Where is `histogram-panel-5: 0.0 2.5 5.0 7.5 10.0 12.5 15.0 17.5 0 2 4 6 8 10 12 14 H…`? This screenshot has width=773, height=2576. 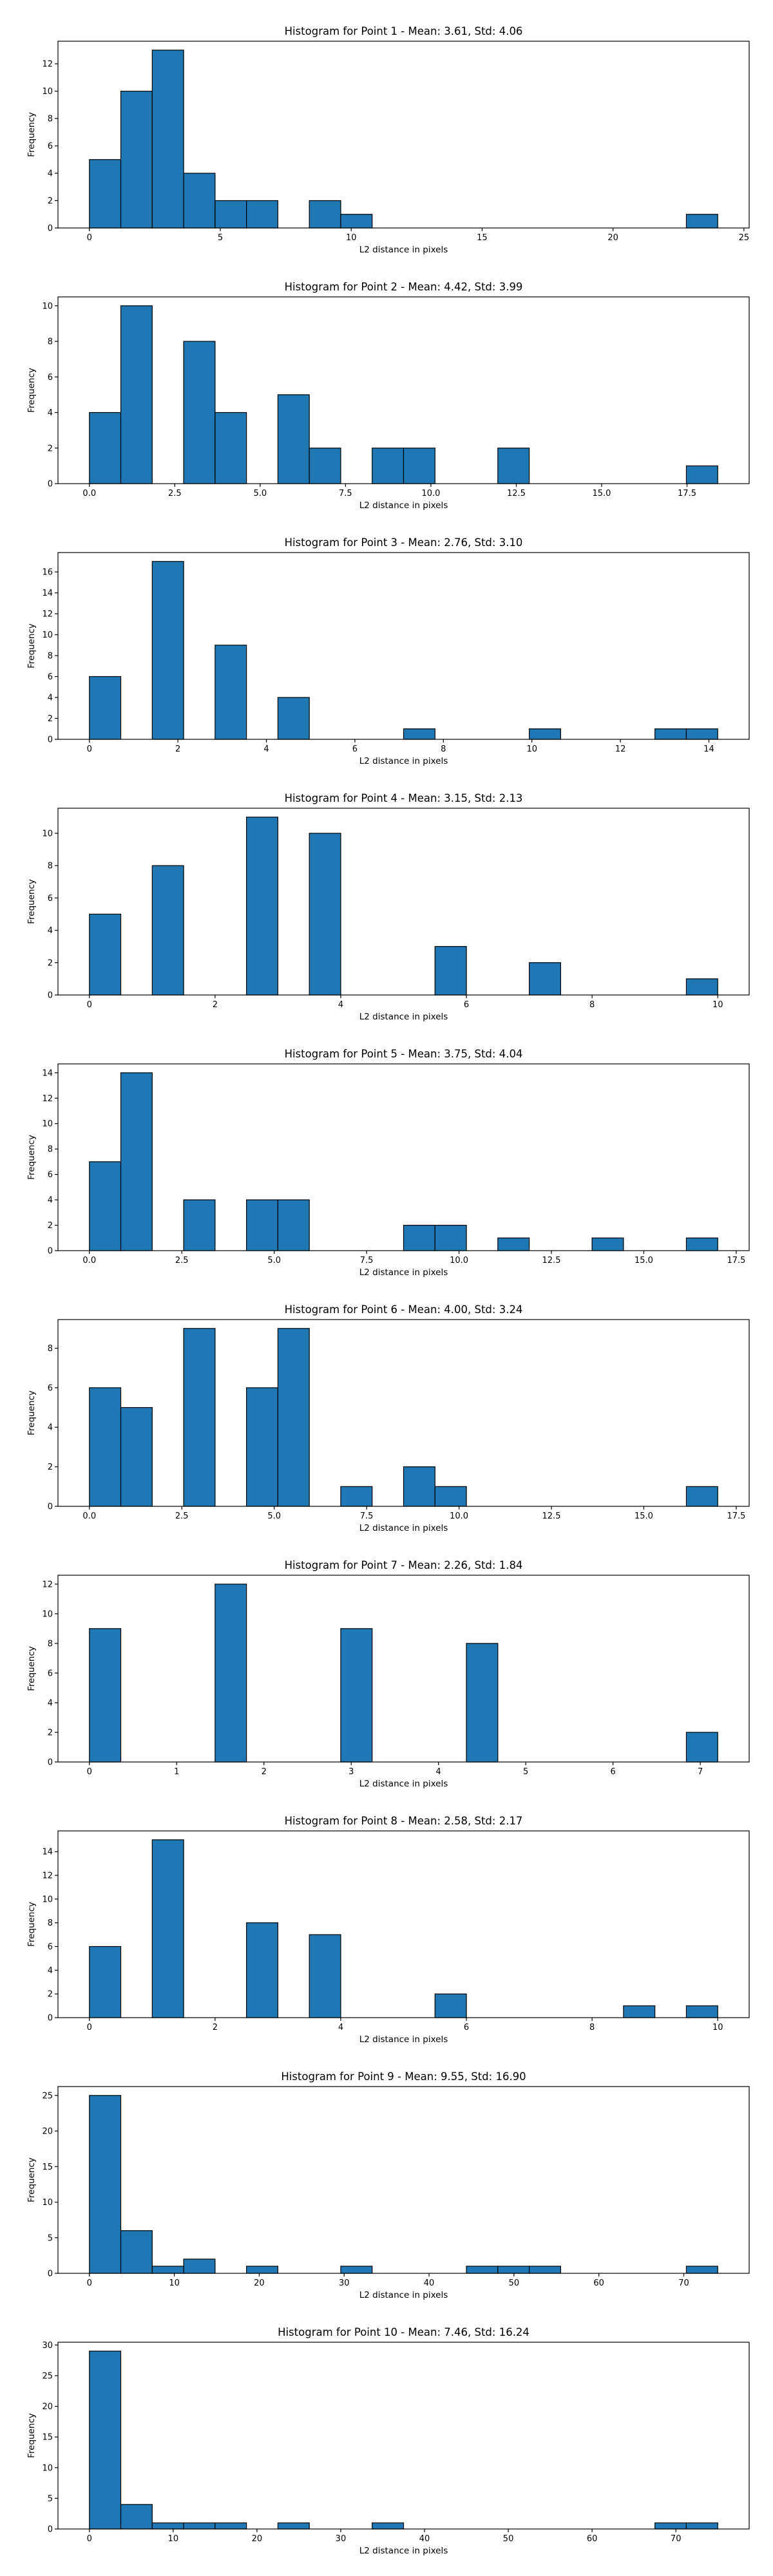 histogram-panel-5: 0.0 2.5 5.0 7.5 10.0 12.5 15.0 17.5 0 2 4 6 8 10 12 14 H… is located at coordinates (388, 1163).